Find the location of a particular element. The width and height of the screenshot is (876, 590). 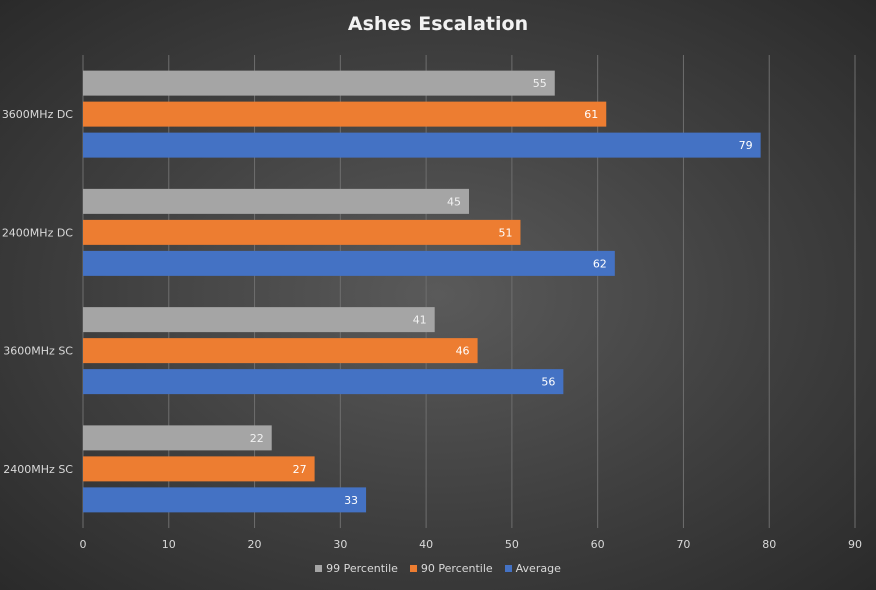

legend-item-99-percentile: 99 Percentile is located at coordinates (356, 568).